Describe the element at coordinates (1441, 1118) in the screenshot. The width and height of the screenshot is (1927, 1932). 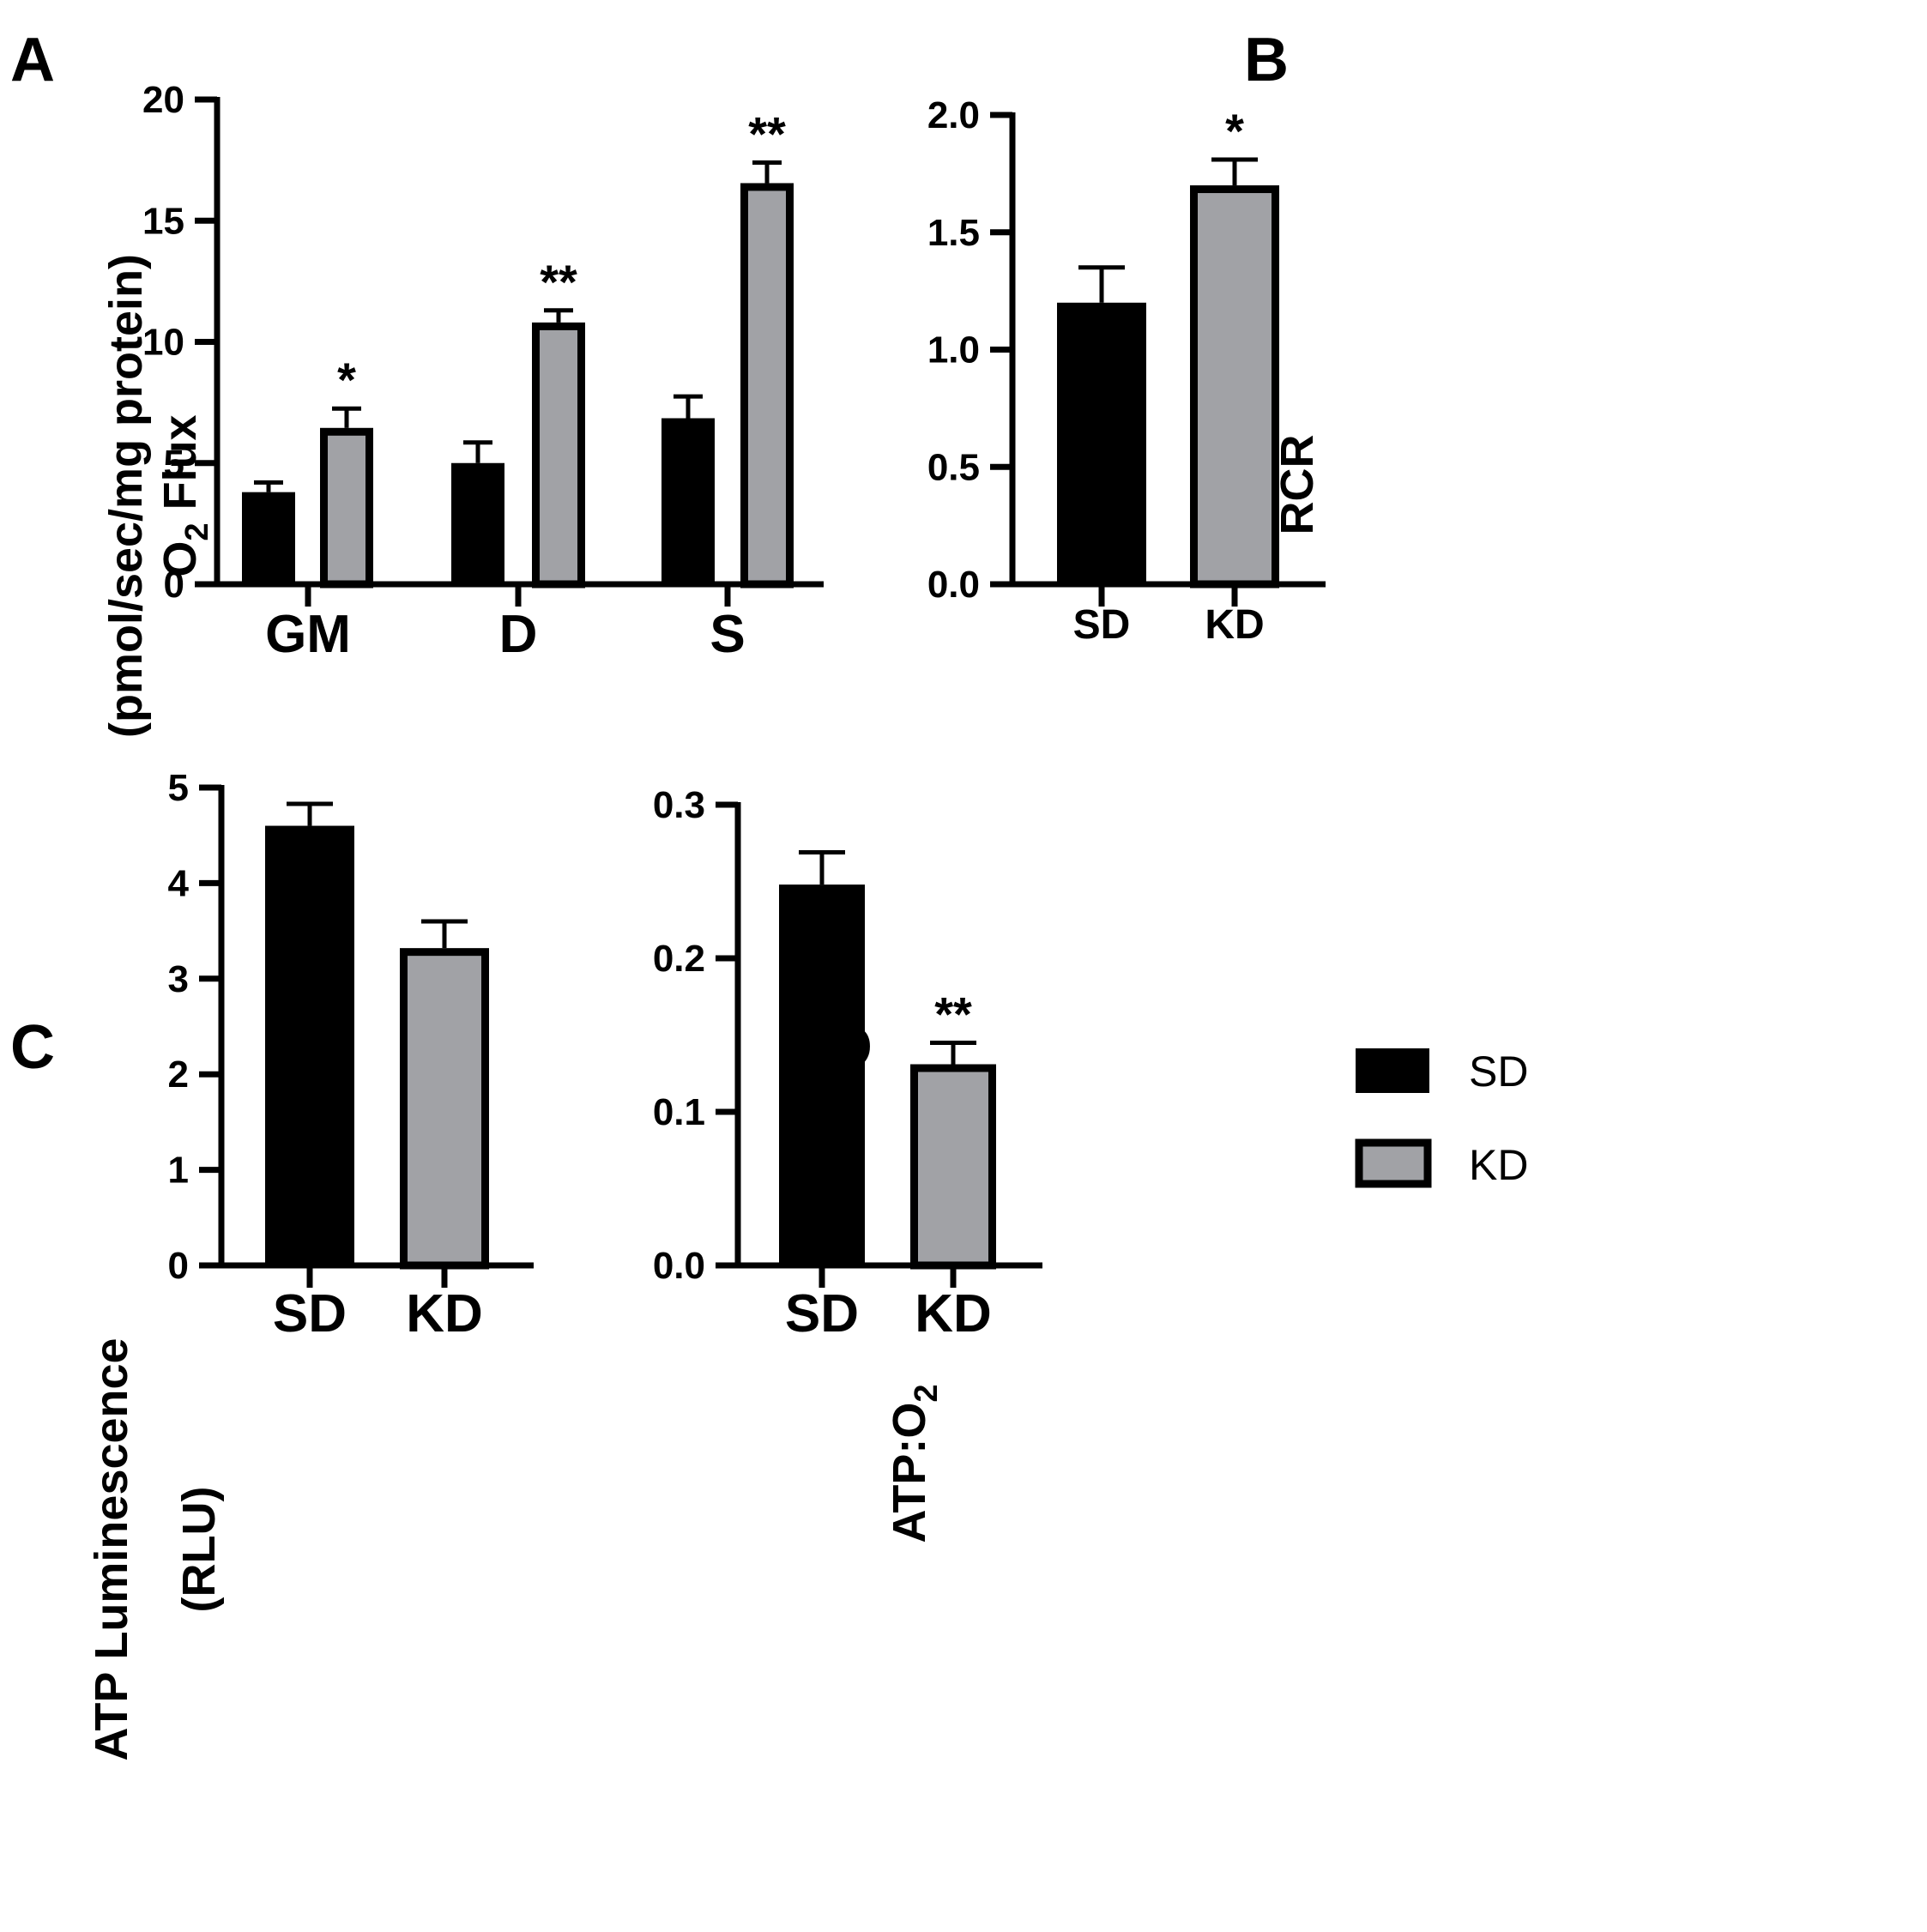
I see `legend: SD KD` at that location.